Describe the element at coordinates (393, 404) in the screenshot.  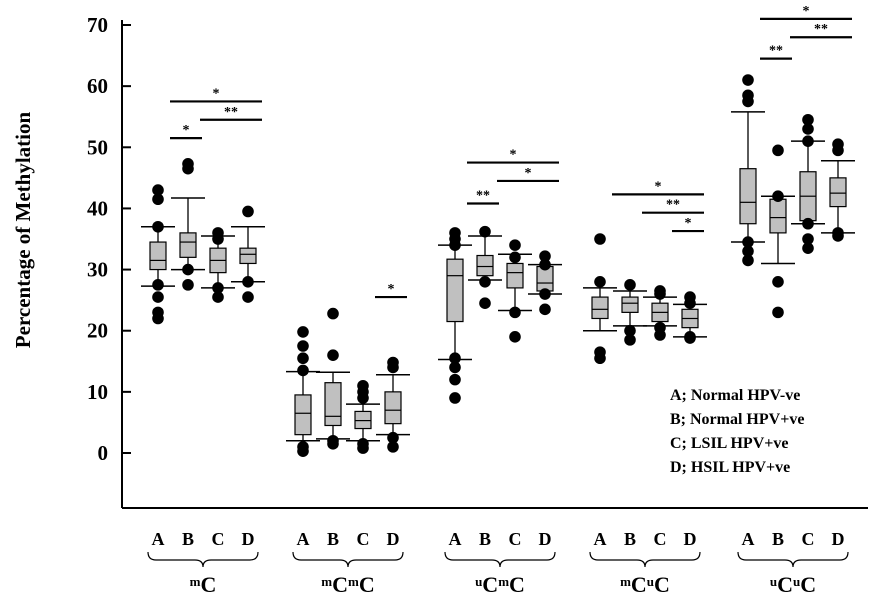
I see `box-1-D` at that location.